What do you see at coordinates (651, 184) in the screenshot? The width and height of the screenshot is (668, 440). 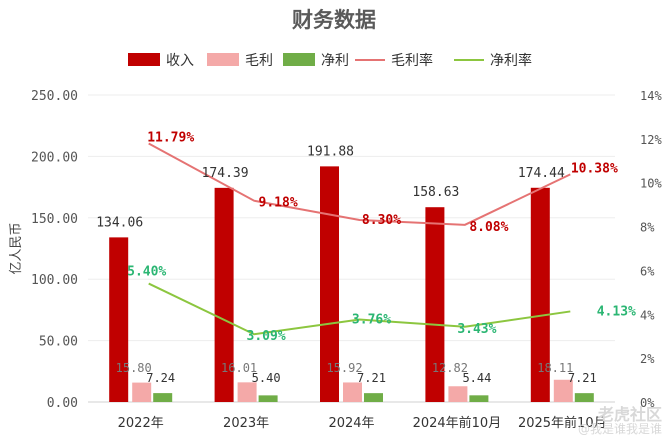 I see `y2-tick-label: 10%` at bounding box center [651, 184].